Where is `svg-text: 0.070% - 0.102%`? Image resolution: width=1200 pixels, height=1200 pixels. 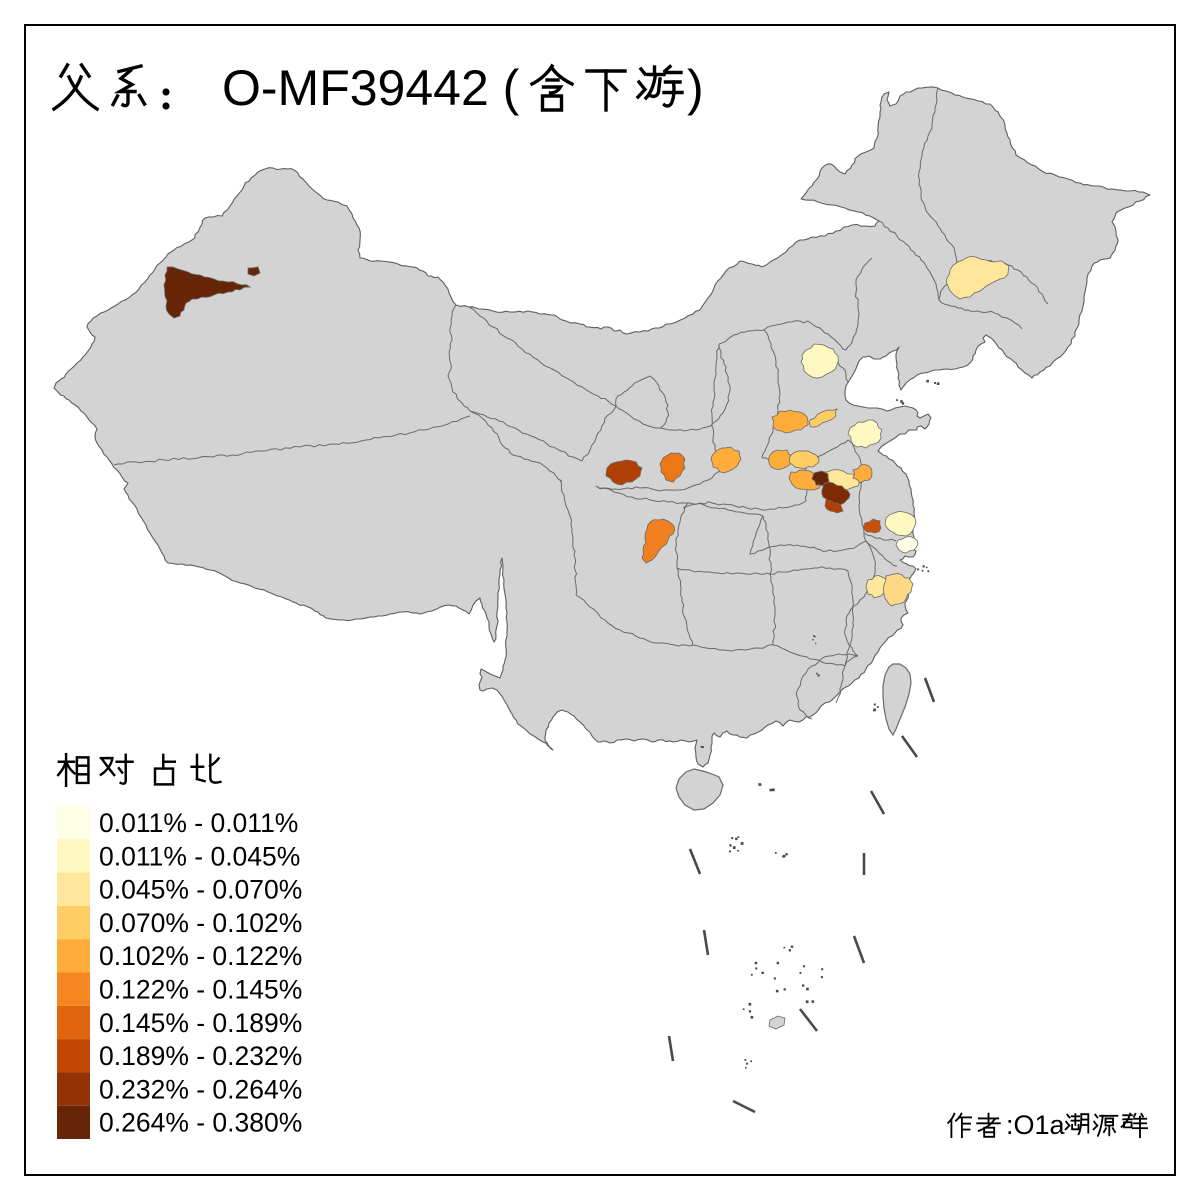 svg-text: 0.070% - 0.102% is located at coordinates (200, 923).